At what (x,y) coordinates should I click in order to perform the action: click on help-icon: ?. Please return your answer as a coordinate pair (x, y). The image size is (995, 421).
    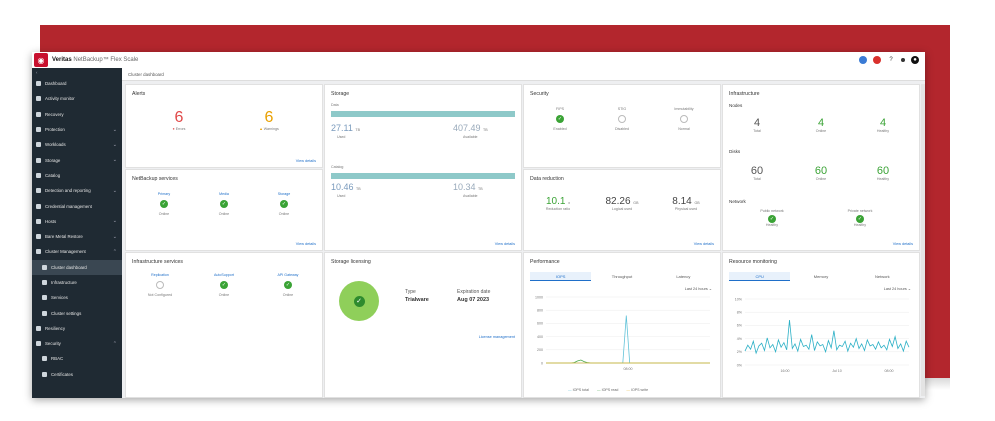
    Looking at the image, I should click on (891, 60).